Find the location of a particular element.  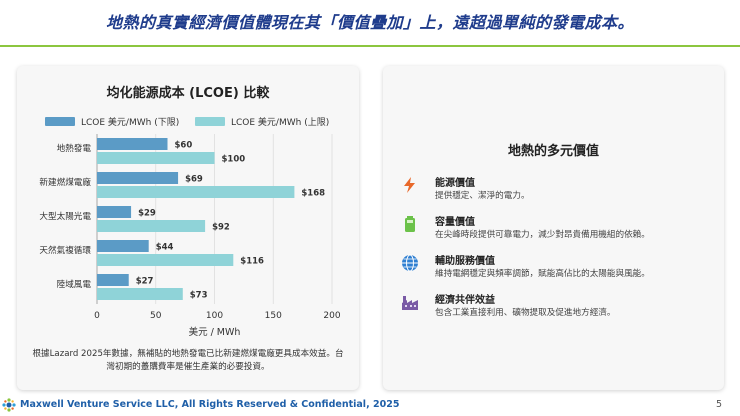

data-label: $116 is located at coordinates (252, 262).